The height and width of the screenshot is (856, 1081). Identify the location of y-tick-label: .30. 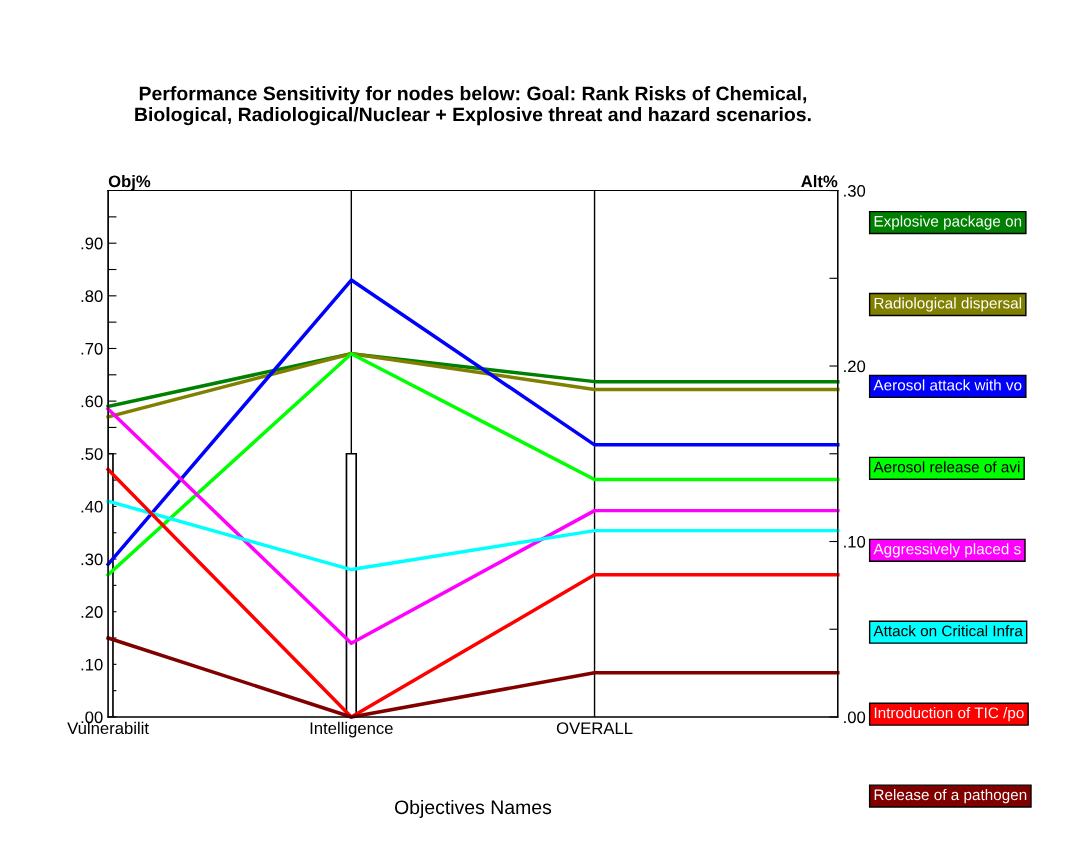
(92, 559).